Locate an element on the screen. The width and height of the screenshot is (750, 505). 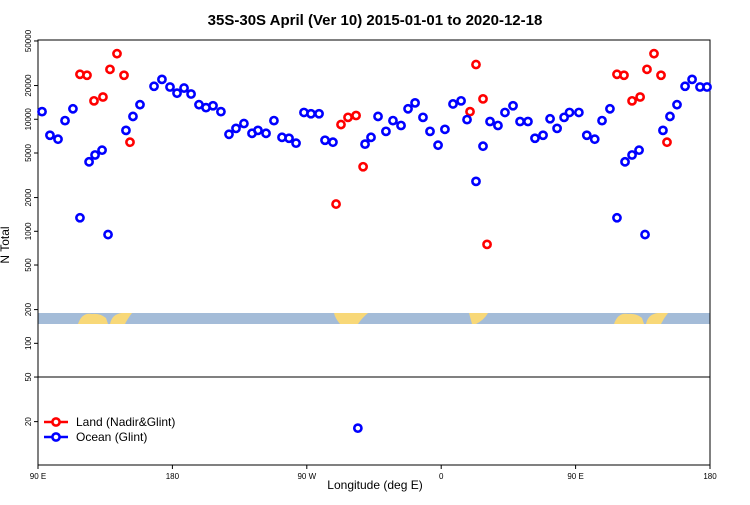
x-tick-label: 90 W is located at coordinates (306, 476).